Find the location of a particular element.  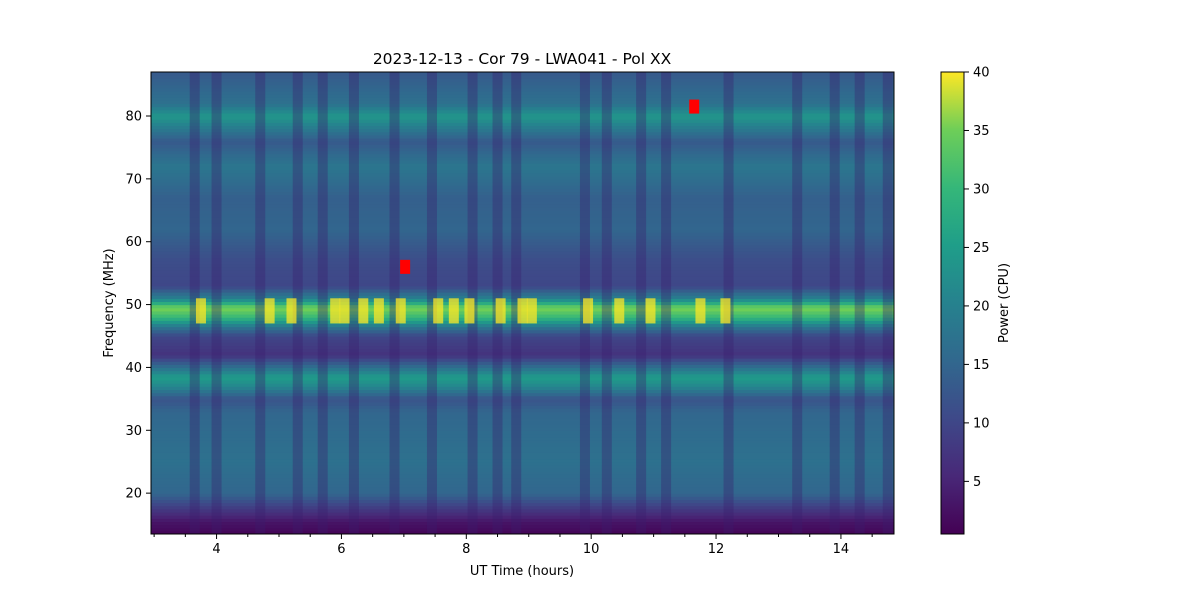

x-tick-label: 14 is located at coordinates (841, 549).